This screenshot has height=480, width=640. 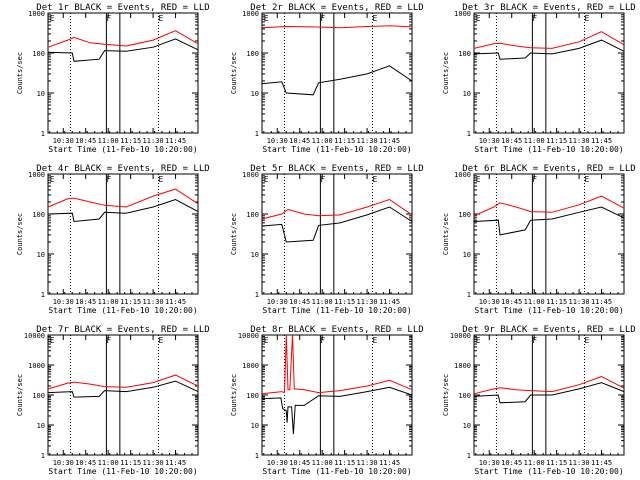 What do you see at coordinates (122, 8) in the screenshot?
I see `panel-title: Det 1r BLACK = Events, RED = LLD` at bounding box center [122, 8].